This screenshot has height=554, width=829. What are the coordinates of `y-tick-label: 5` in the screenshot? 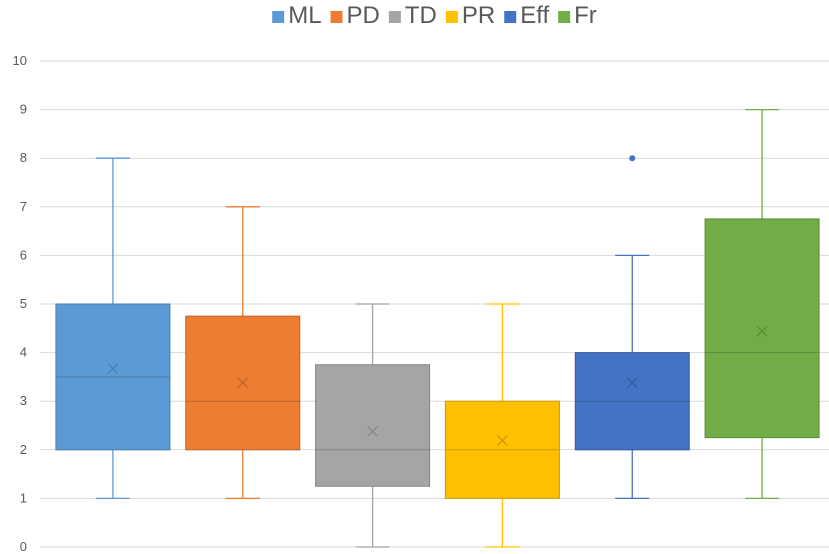 It's located at (23, 303).